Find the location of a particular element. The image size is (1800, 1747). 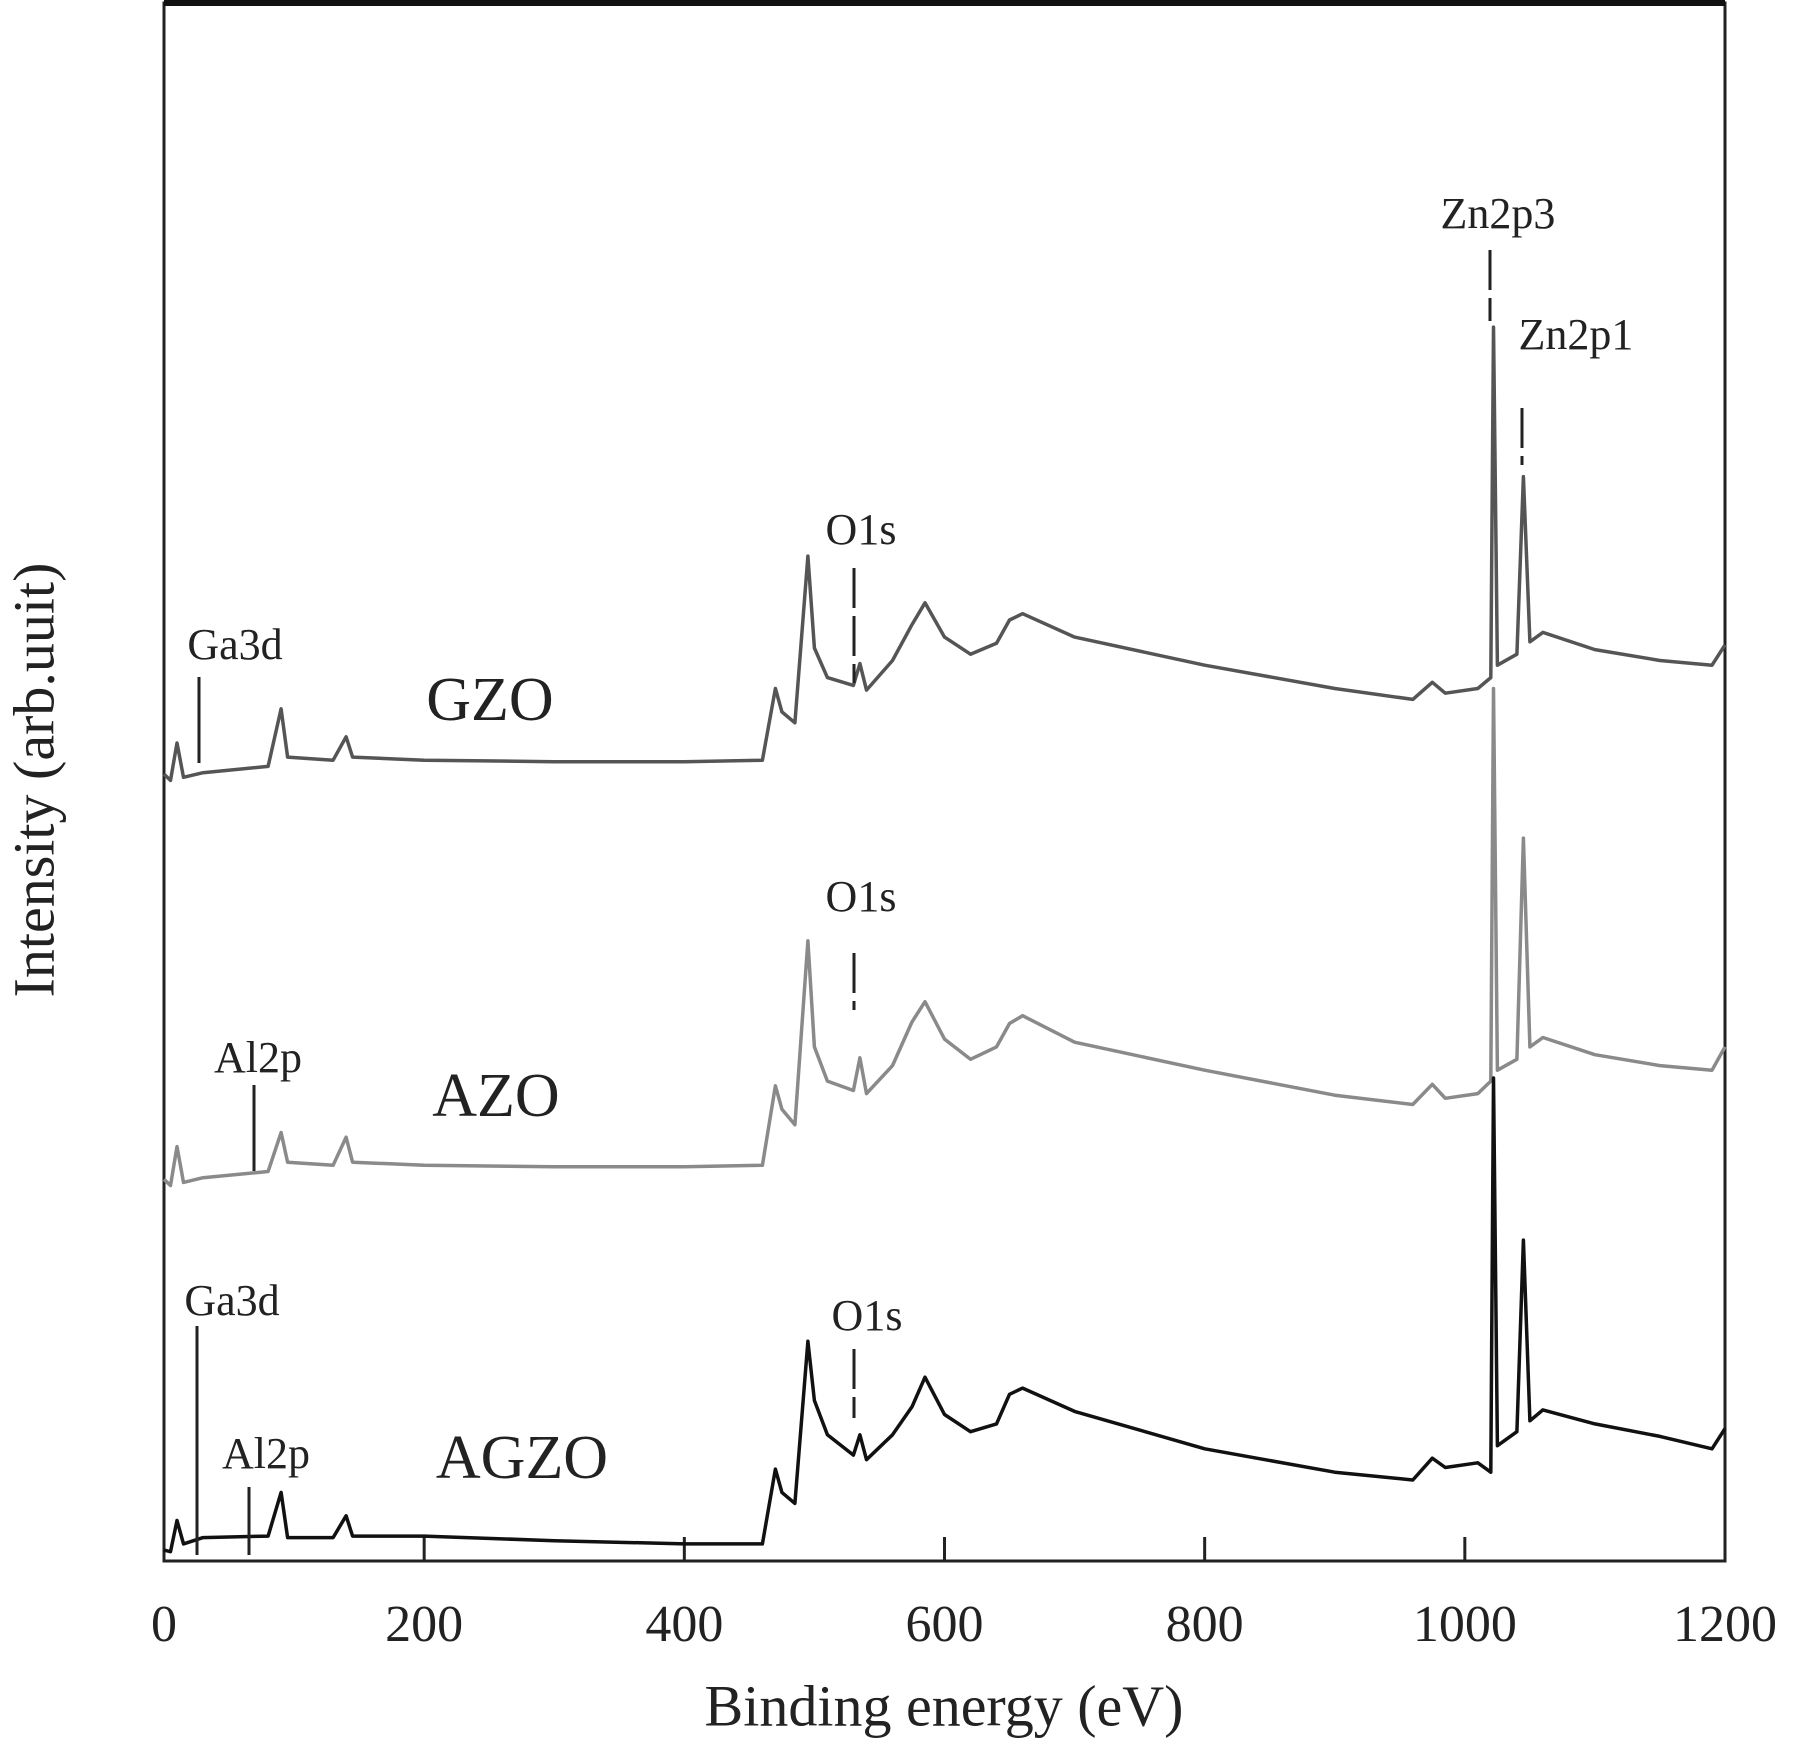

y-axis-label: Intensity (arb.uuit) is located at coordinates (33, 780).